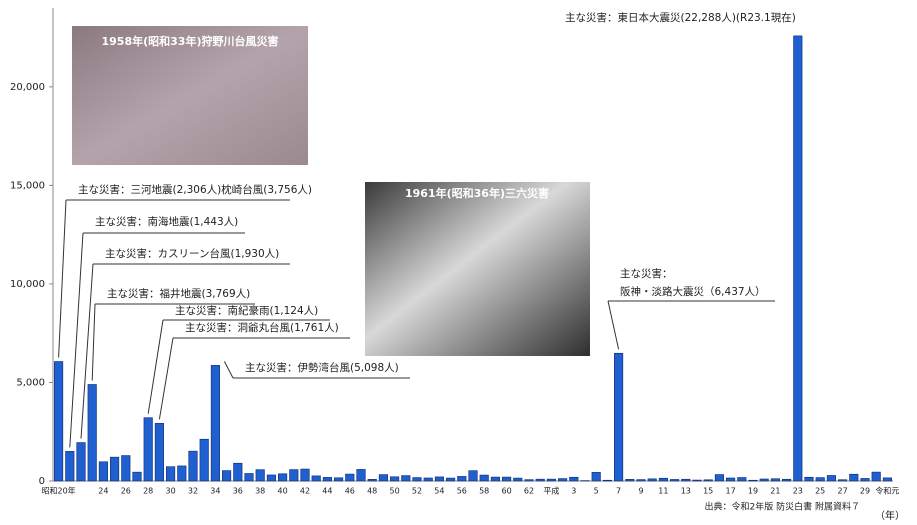 This screenshot has height=525, width=917. I want to click on annotation: 主な災害：三河地震(2,306人)枕崎台風(3,756人), so click(195, 189).